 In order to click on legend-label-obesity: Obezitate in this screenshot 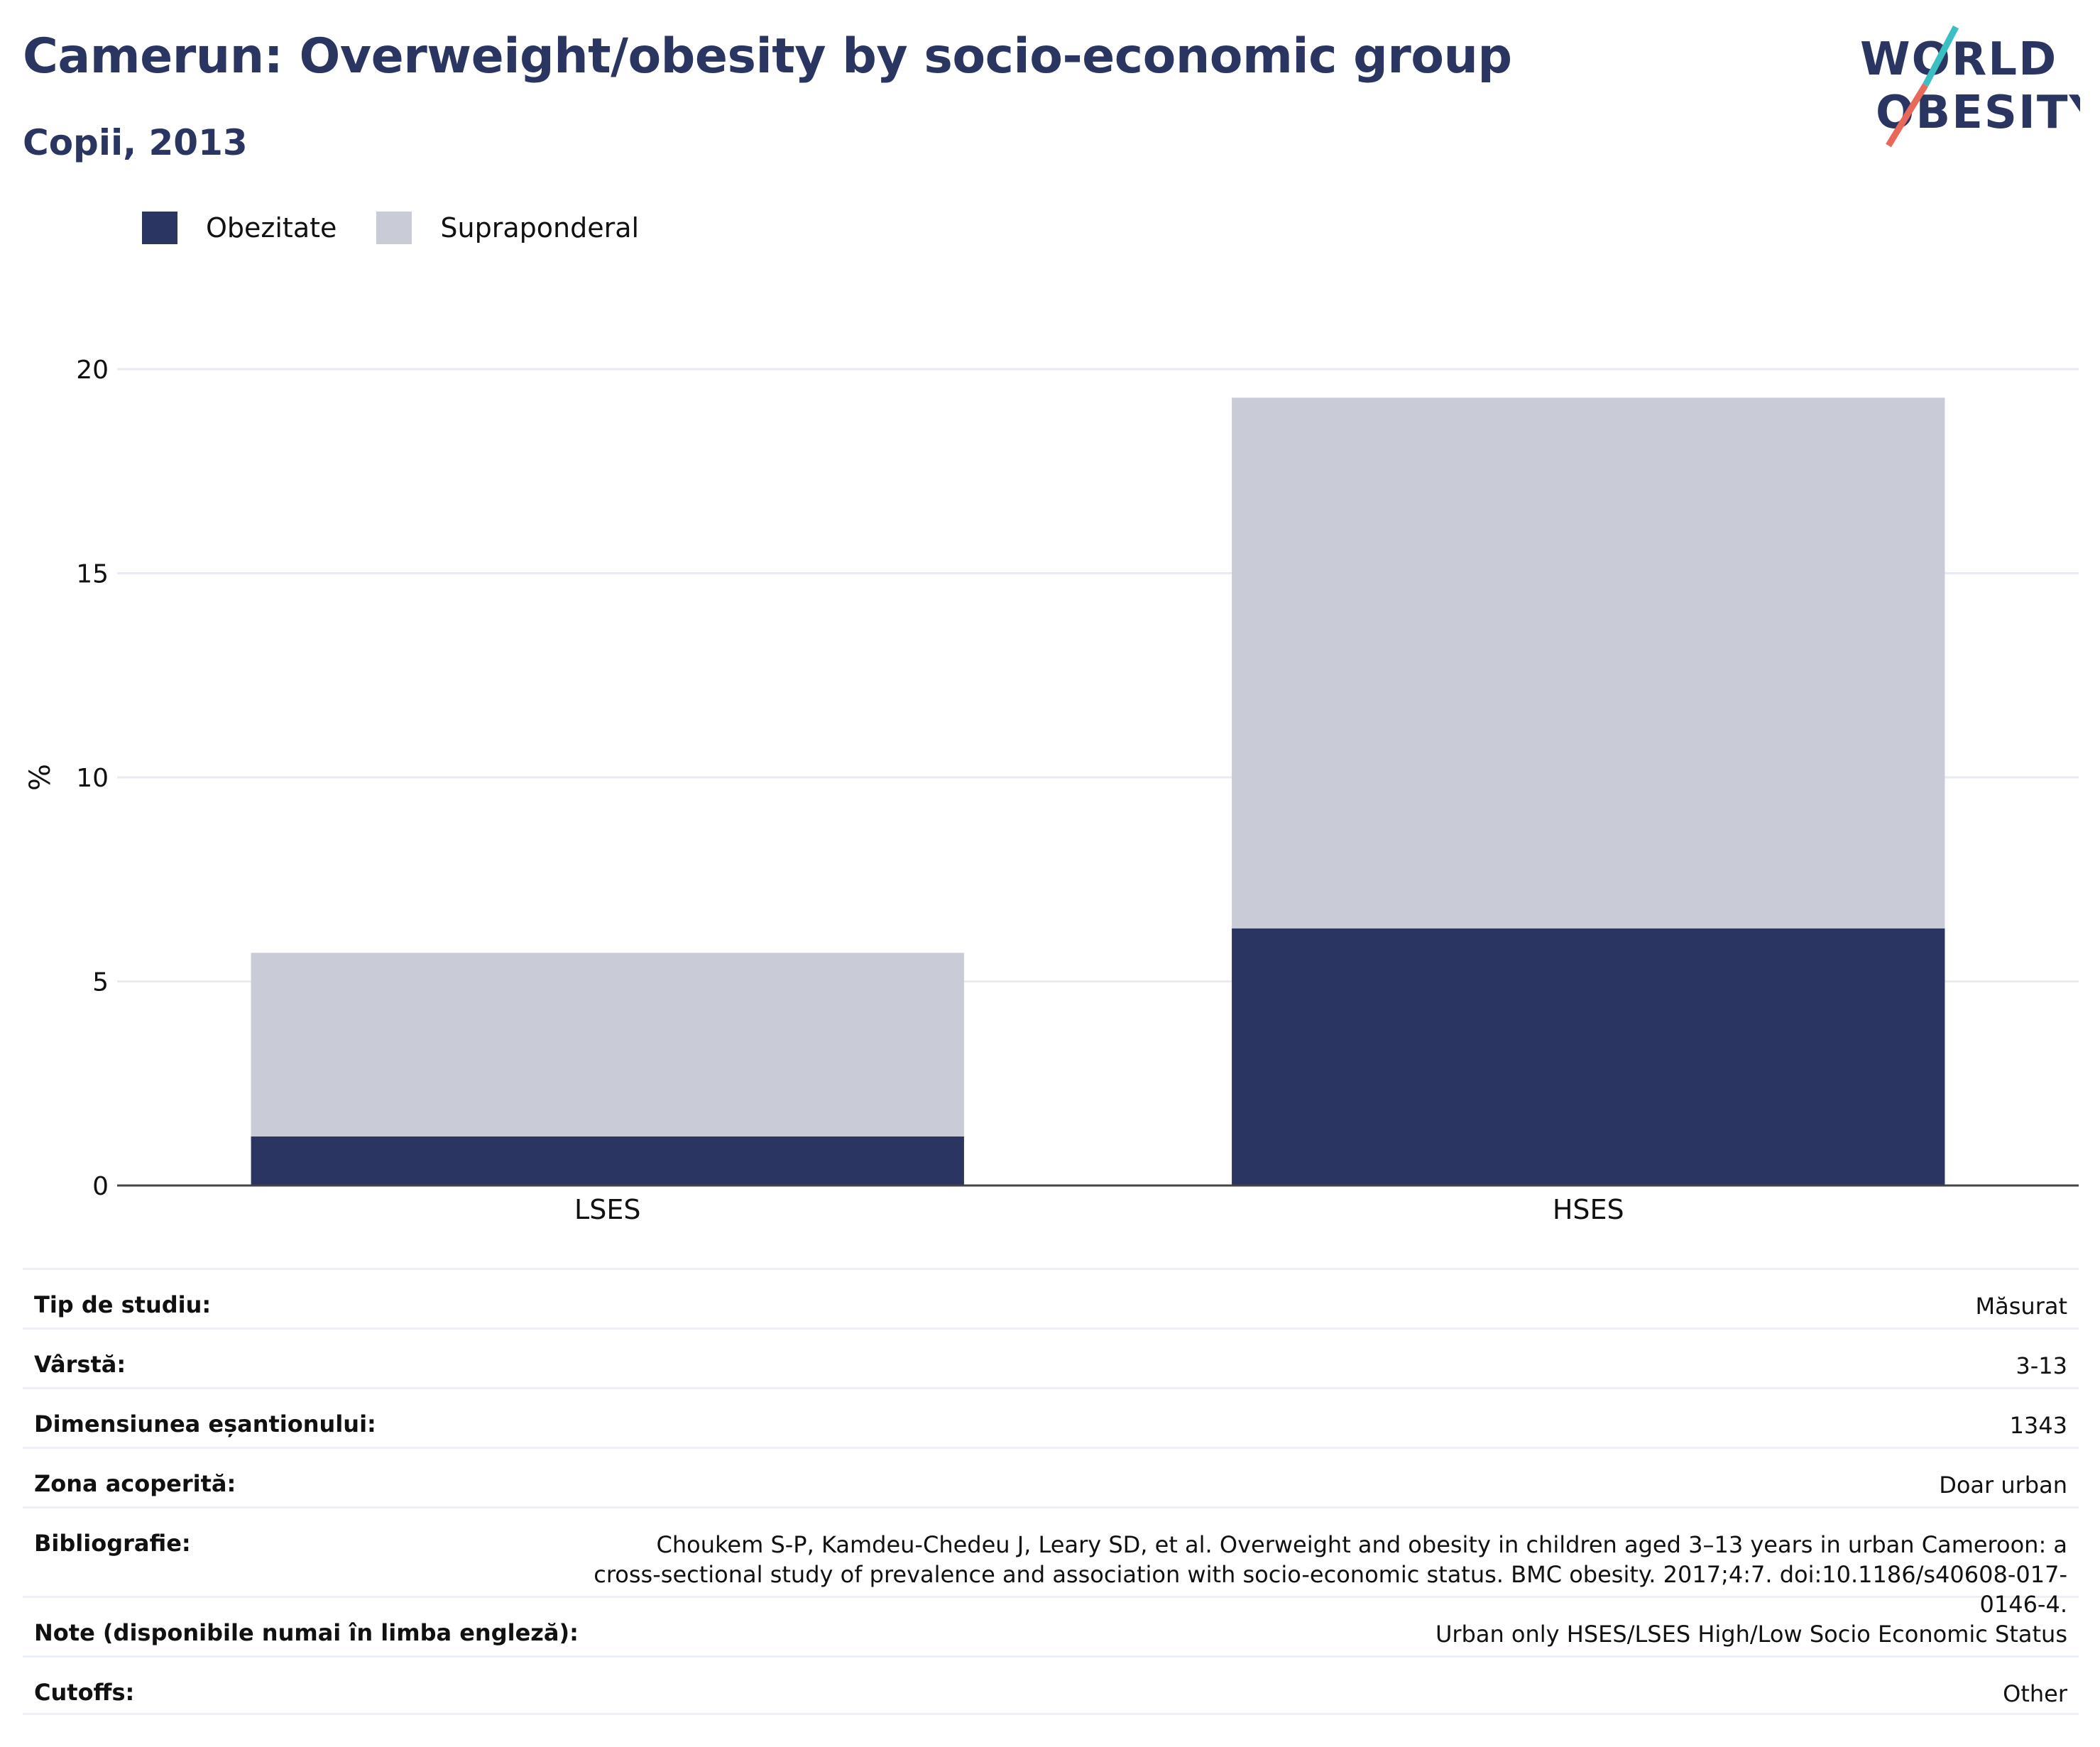, I will do `click(271, 227)`.